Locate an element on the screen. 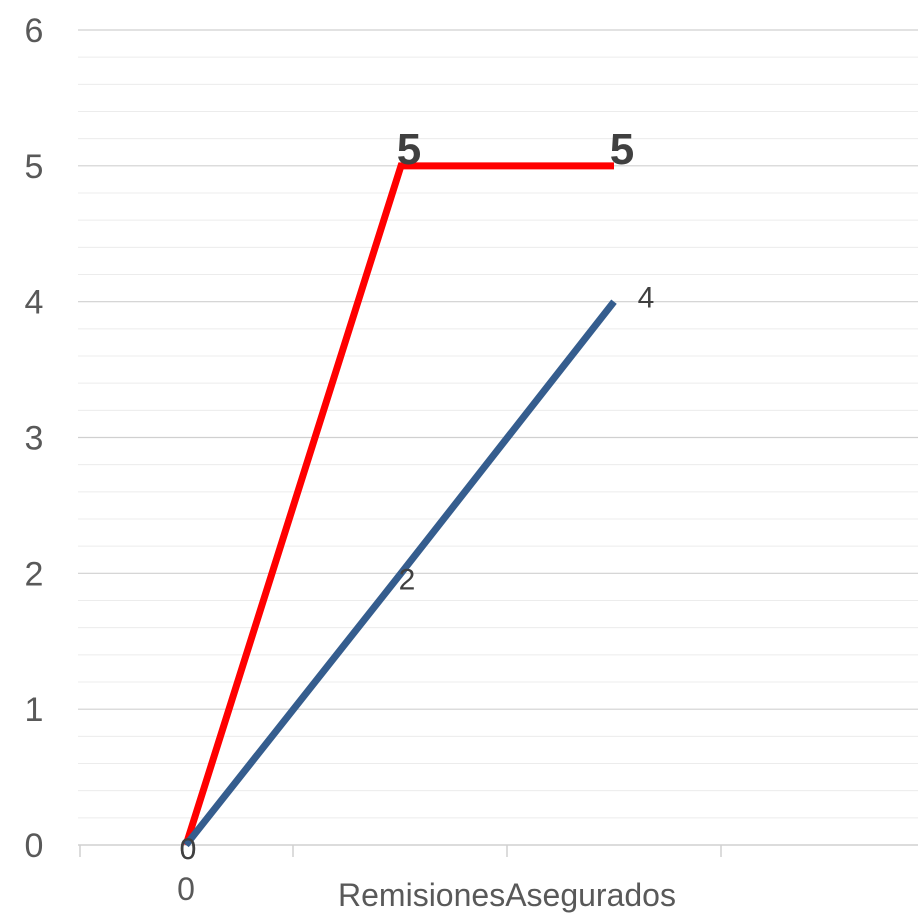  y-tick-label: 3 is located at coordinates (34, 439).